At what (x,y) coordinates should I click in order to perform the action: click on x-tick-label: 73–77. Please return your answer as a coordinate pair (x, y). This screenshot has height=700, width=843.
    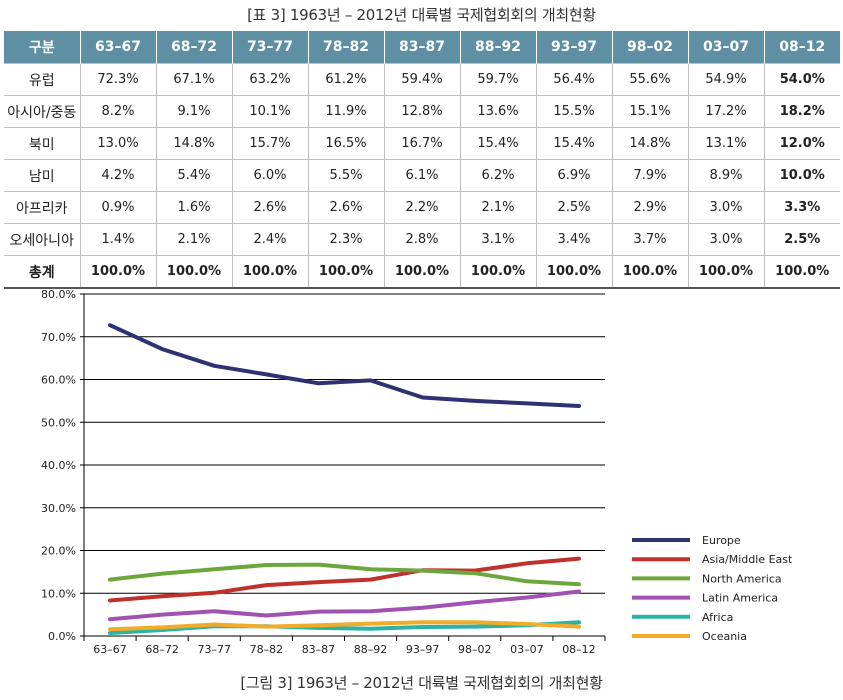
    Looking at the image, I should click on (215, 649).